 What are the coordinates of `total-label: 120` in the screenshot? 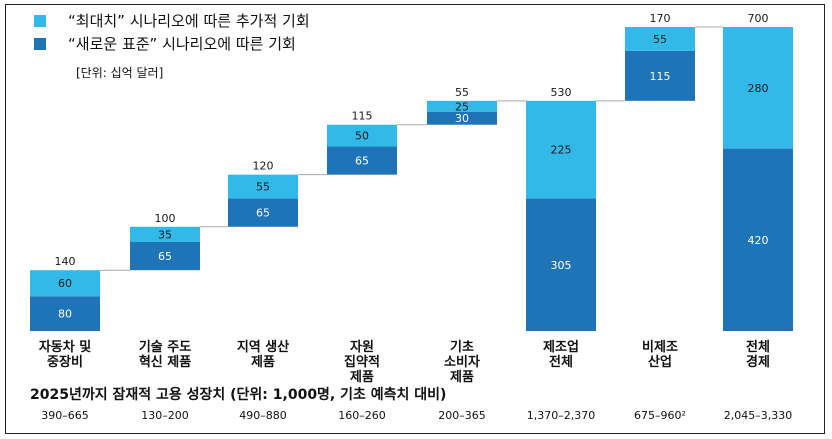 It's located at (263, 166).